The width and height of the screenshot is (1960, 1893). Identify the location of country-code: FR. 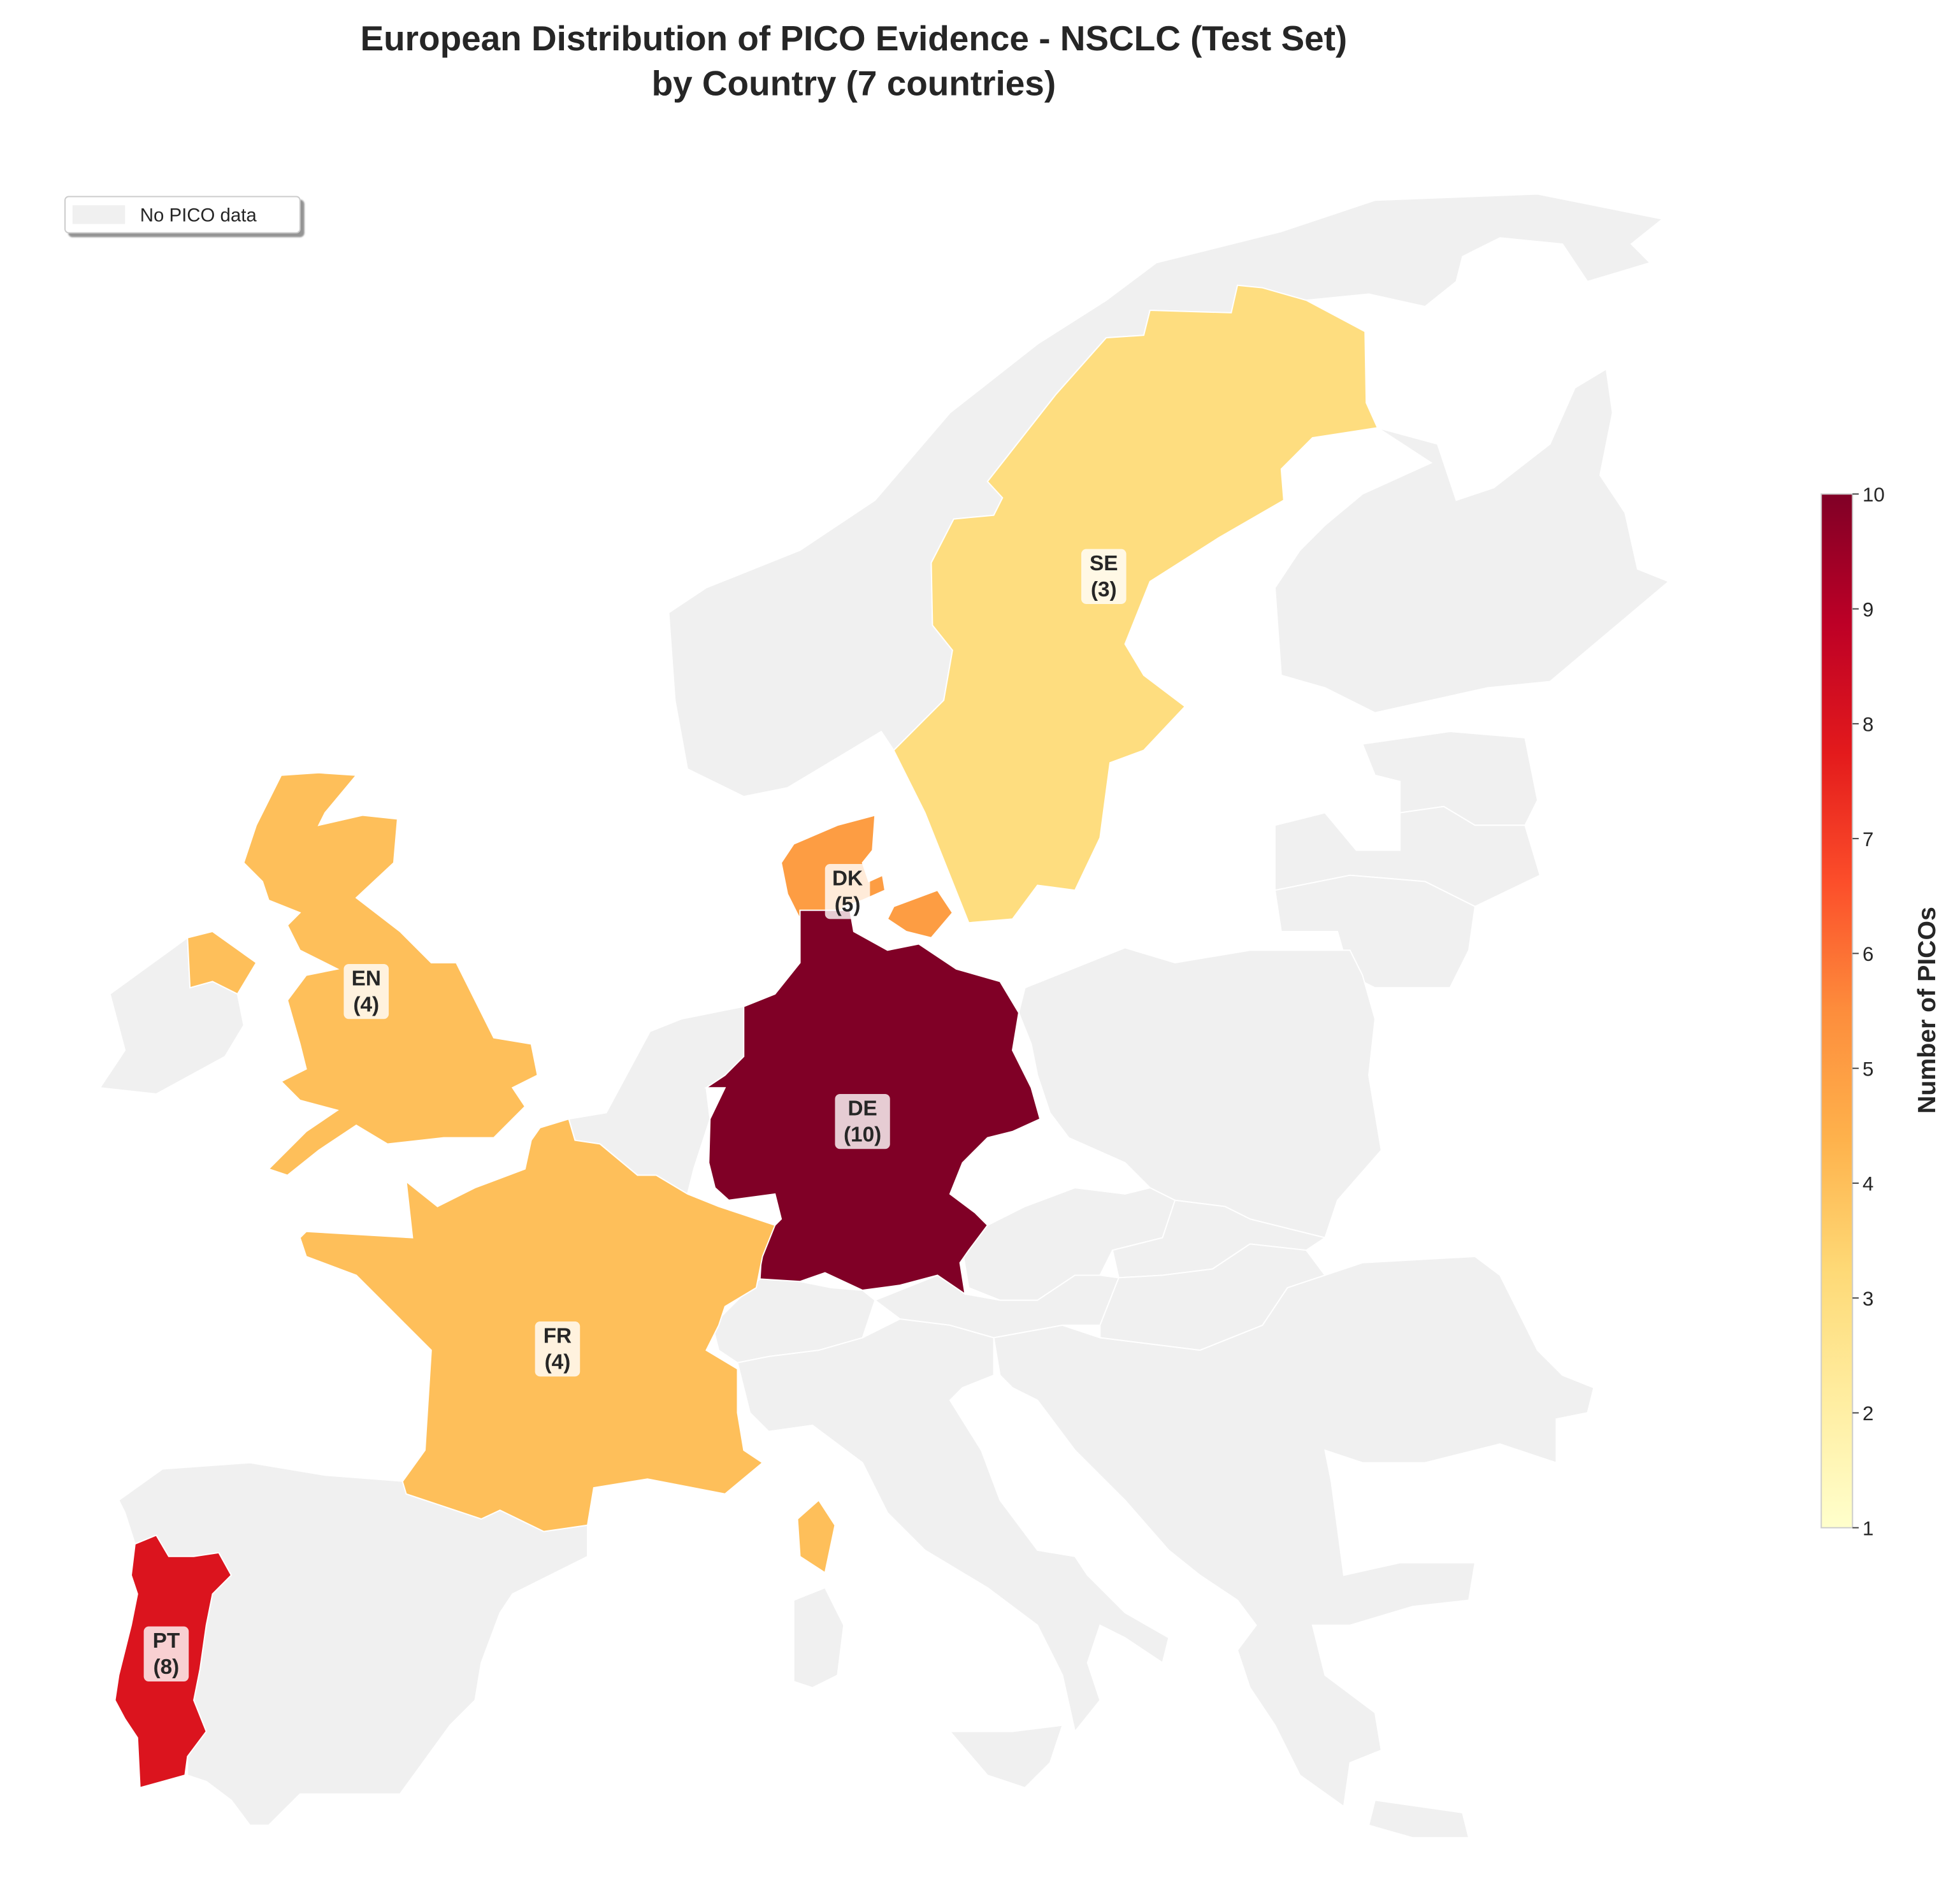
(558, 1336).